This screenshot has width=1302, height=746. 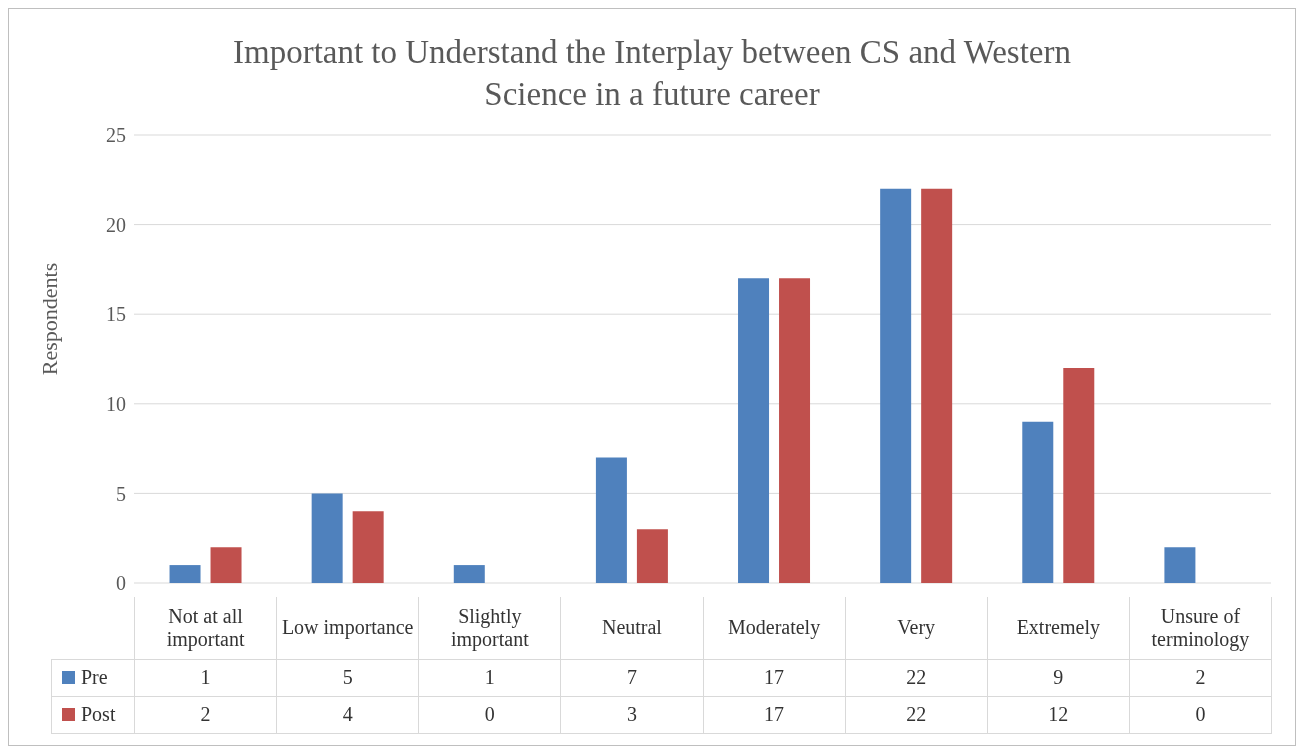 I want to click on legend-label: Post, so click(x=93, y=714).